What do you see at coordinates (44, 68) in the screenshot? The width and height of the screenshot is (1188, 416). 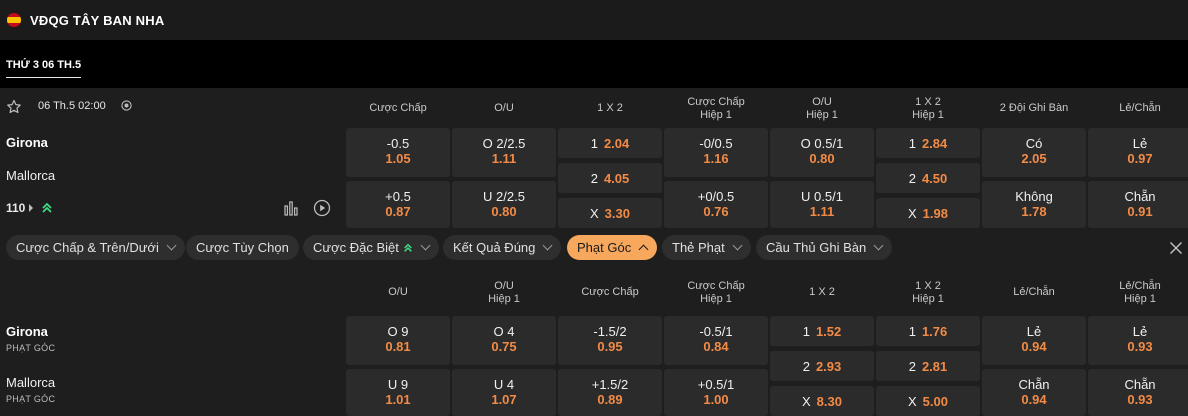 I see `date-tab: THỨ 3 06 TH.5` at bounding box center [44, 68].